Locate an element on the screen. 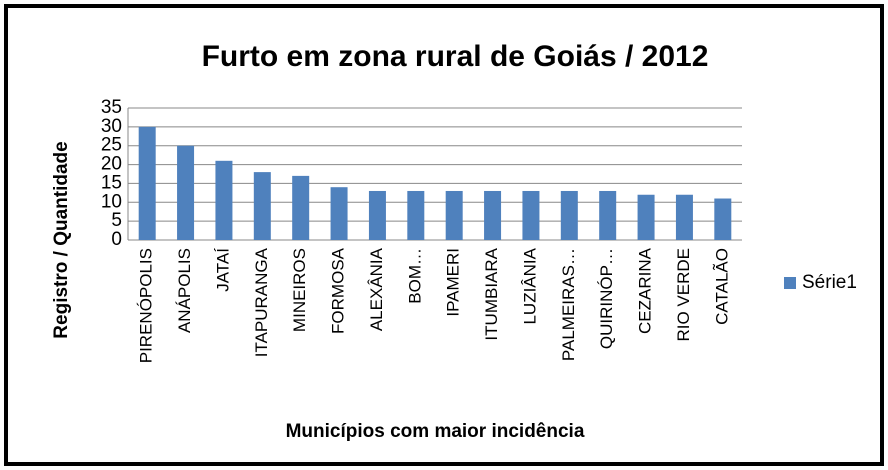  y-tick-label: 25 is located at coordinates (111, 145).